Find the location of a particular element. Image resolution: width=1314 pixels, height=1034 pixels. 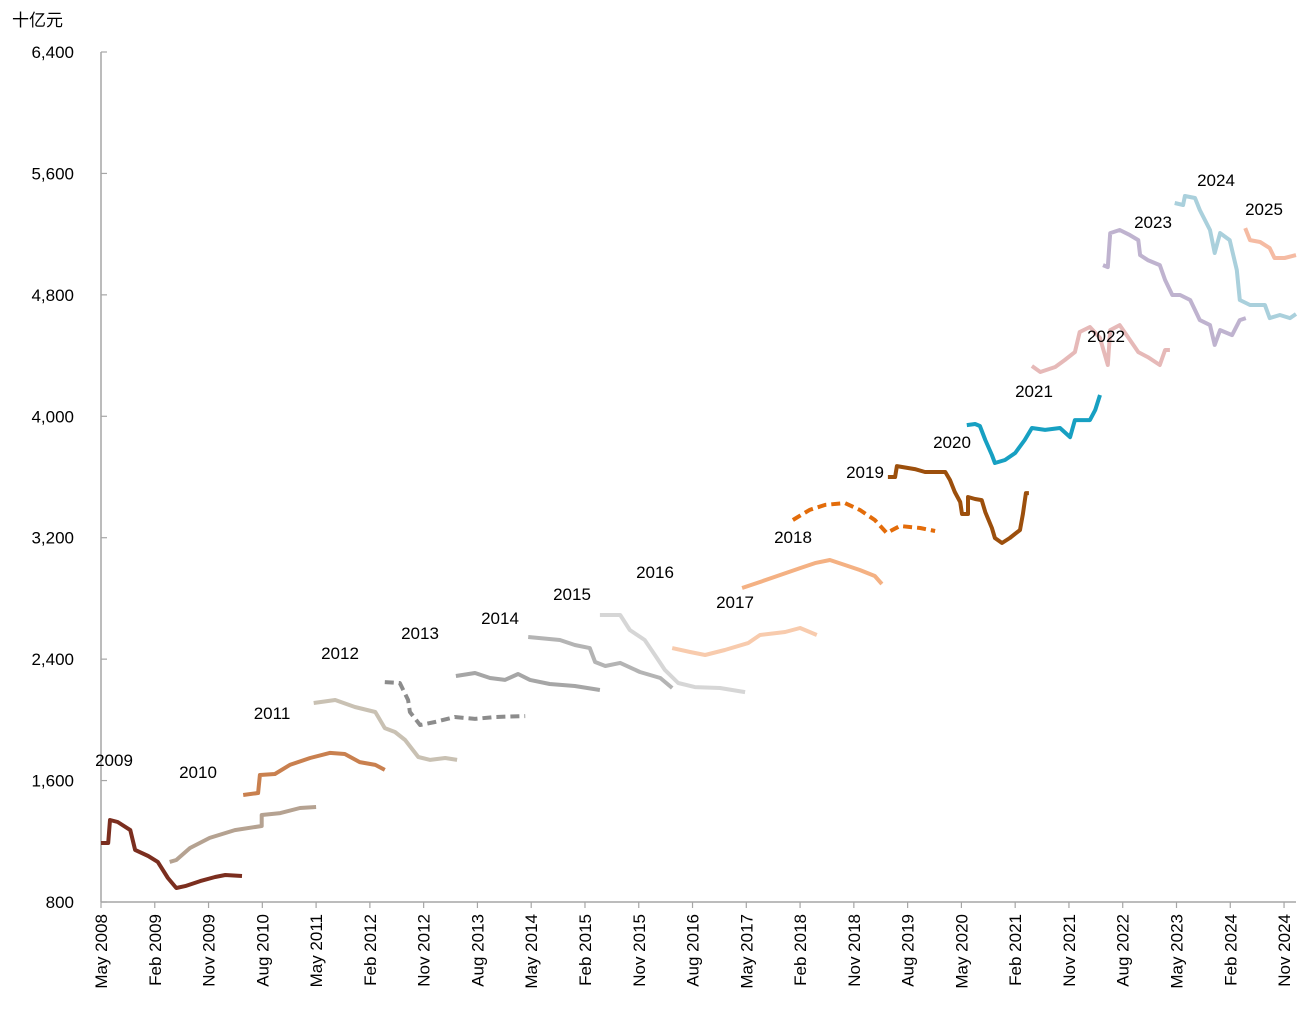

series-line-2017 is located at coordinates (744, 641).